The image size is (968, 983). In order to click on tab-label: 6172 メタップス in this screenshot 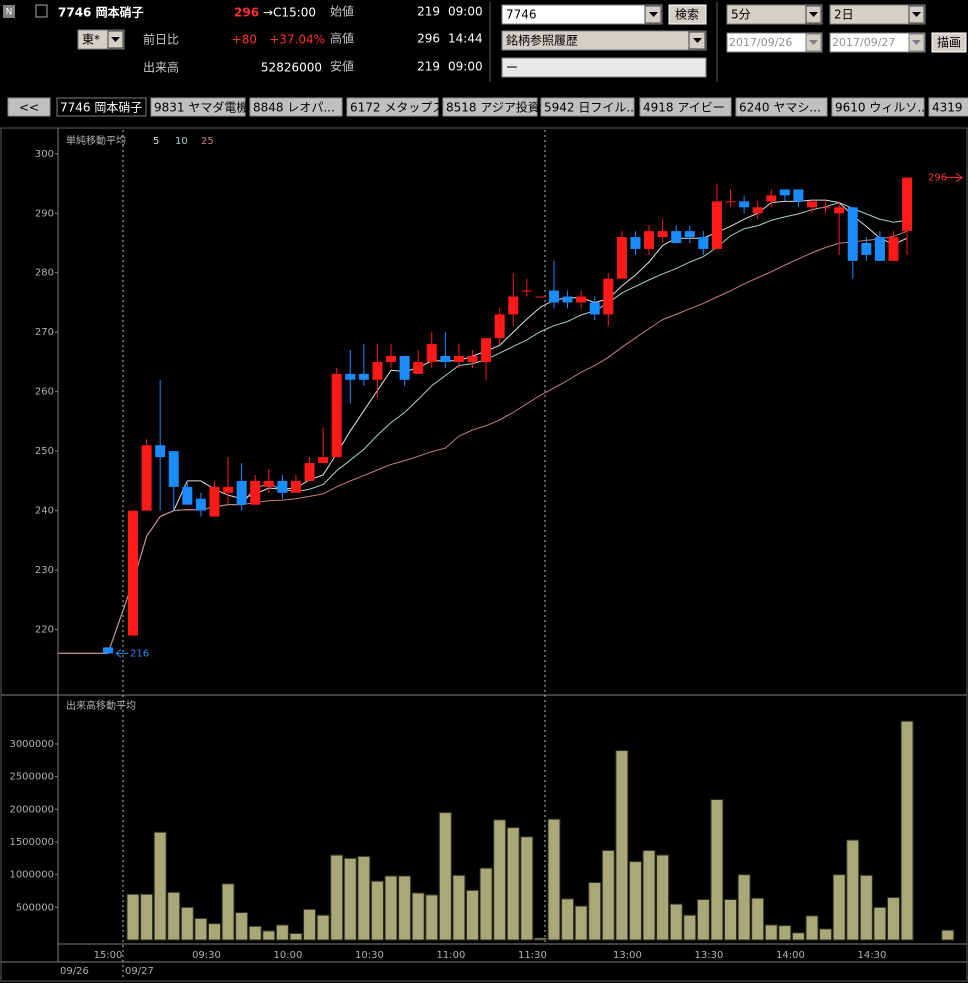, I will do `click(397, 108)`.